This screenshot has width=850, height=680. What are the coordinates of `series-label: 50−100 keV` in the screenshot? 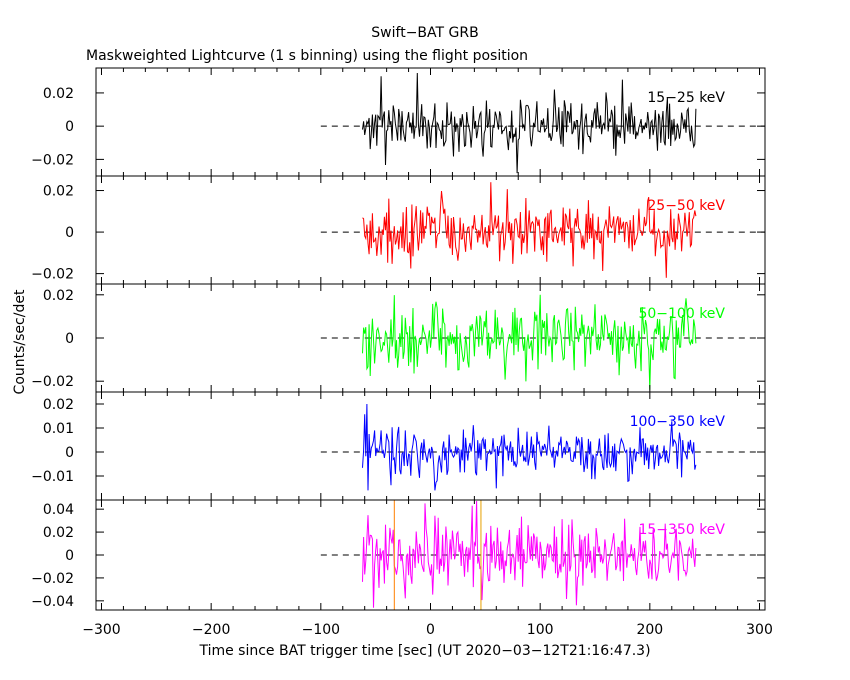 It's located at (681, 314).